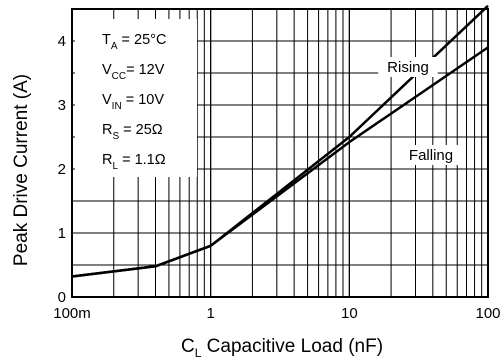 This screenshot has height=361, width=504. What do you see at coordinates (487, 313) in the screenshot?
I see `x-tick-label: 100` at bounding box center [487, 313].